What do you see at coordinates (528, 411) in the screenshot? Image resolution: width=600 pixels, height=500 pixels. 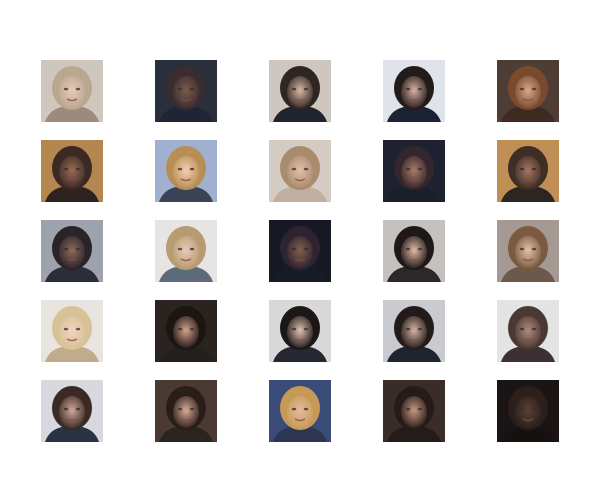 I see `face-image-r5-c5` at bounding box center [528, 411].